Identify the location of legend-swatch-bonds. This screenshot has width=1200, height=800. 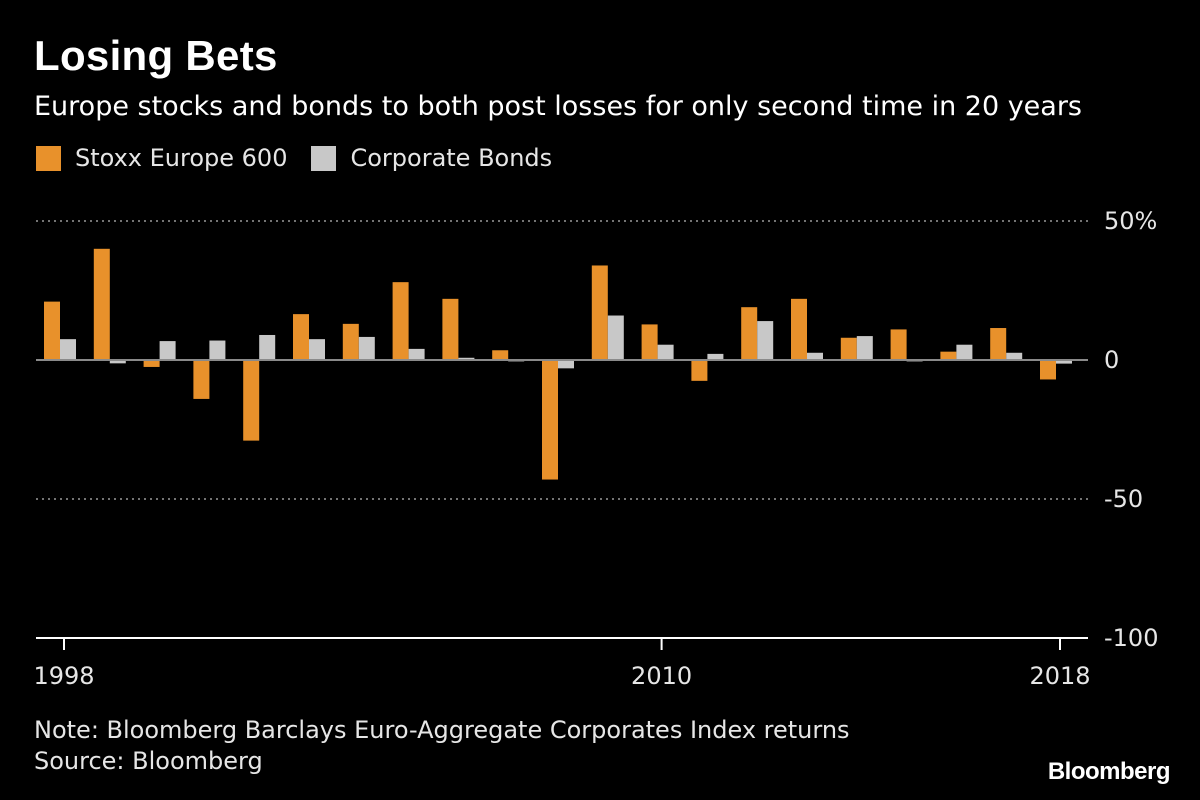
(324, 158).